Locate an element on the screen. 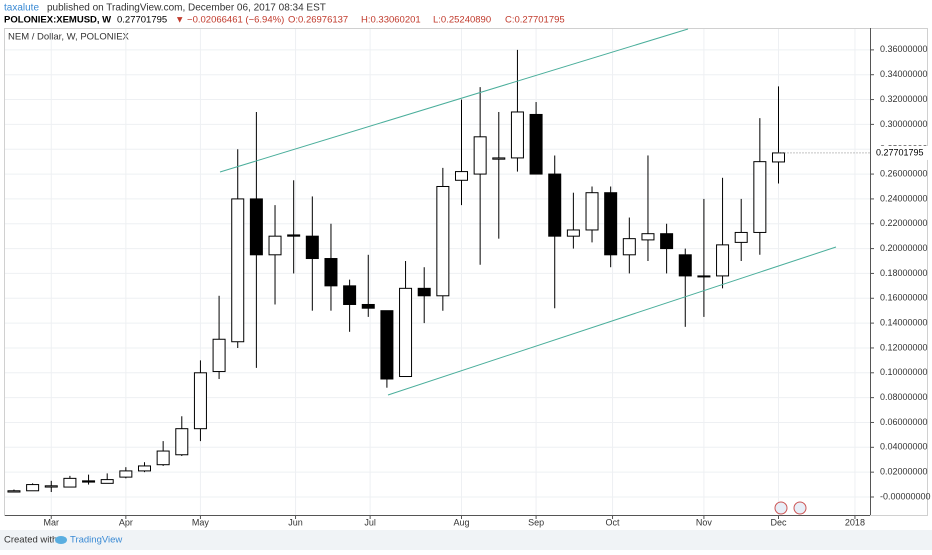  last-price-box is located at coordinates (899, 152).